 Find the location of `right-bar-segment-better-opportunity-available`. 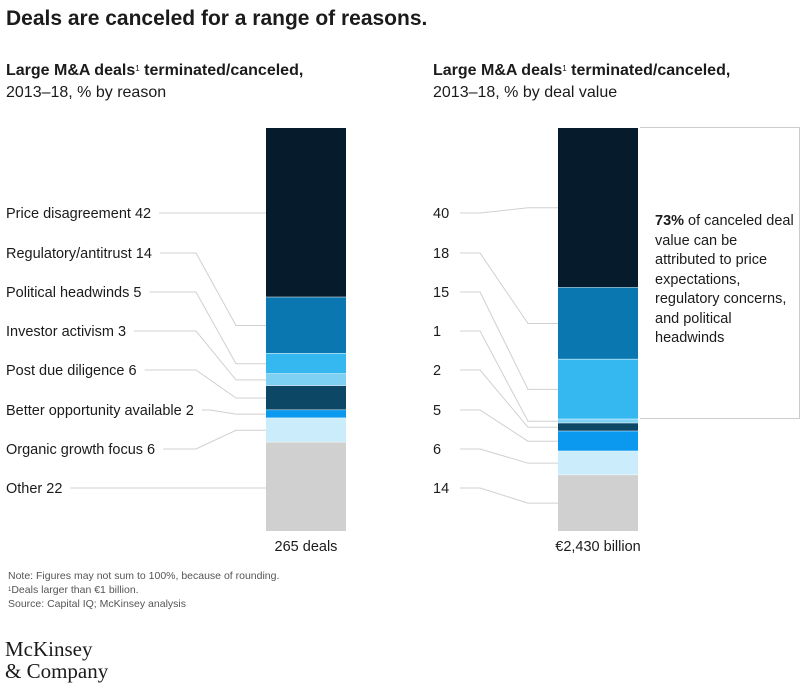

right-bar-segment-better-opportunity-available is located at coordinates (598, 441).